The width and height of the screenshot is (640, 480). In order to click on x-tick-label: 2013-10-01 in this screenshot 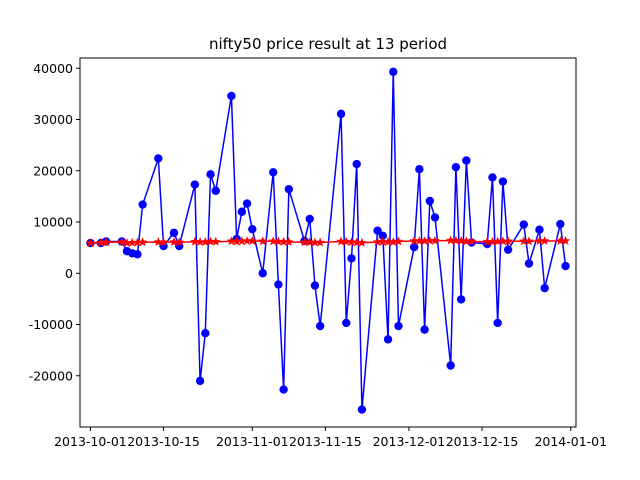, I will do `click(90, 441)`.